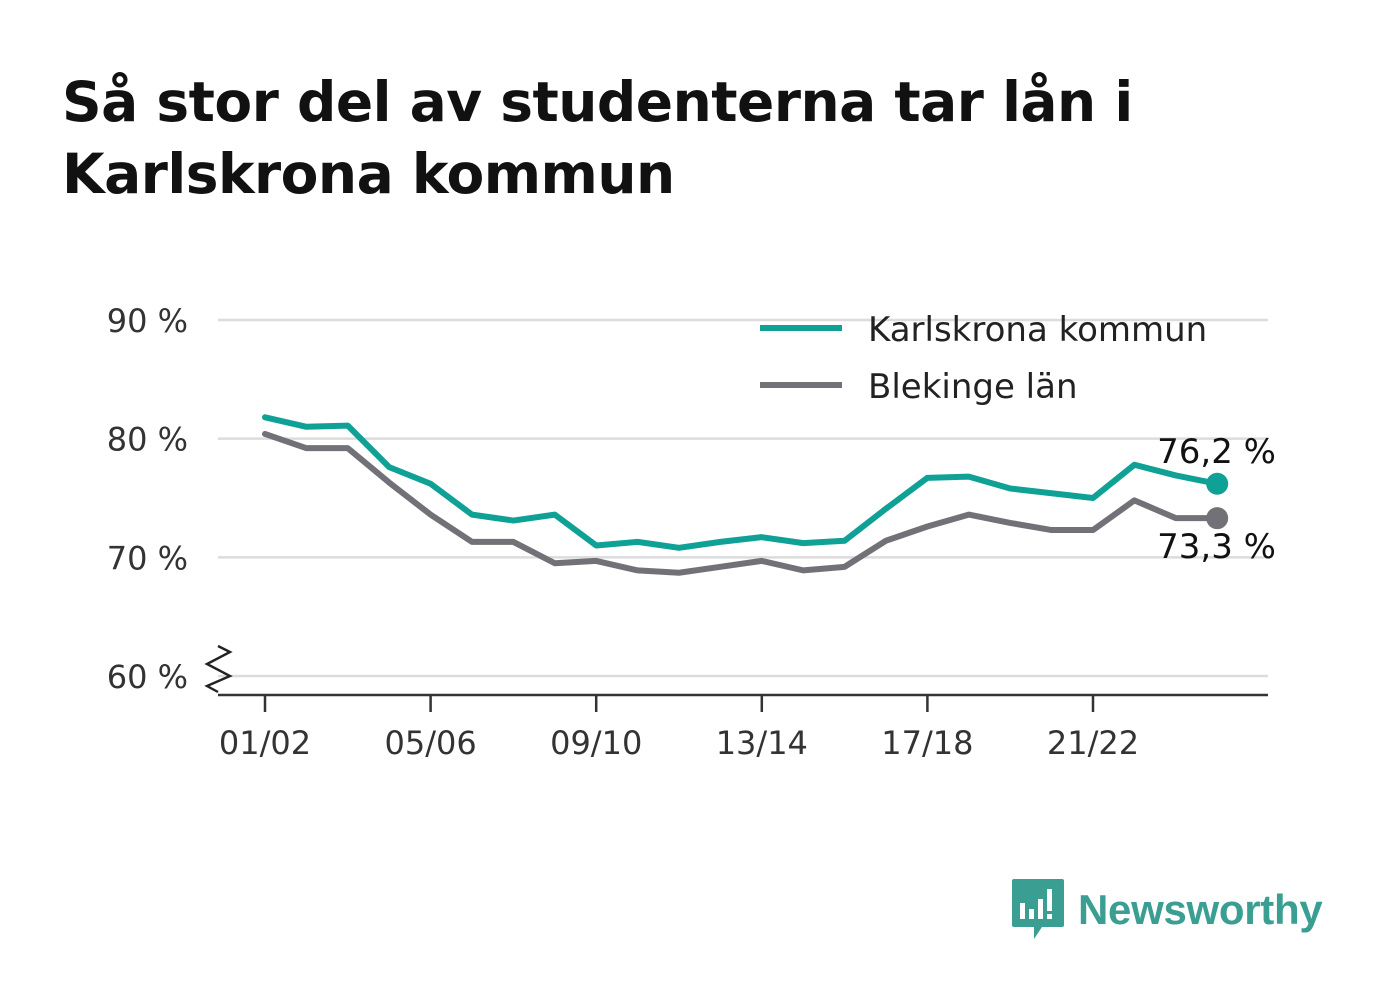 The width and height of the screenshot is (1382, 999). I want to click on axis-break, so click(218, 669).